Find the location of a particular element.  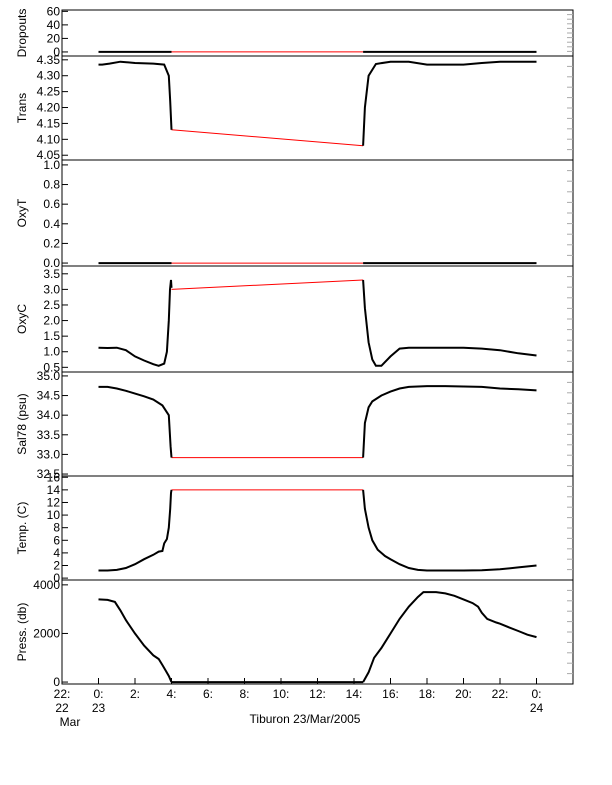

y-tick-label: 4.20 is located at coordinates (49, 108).